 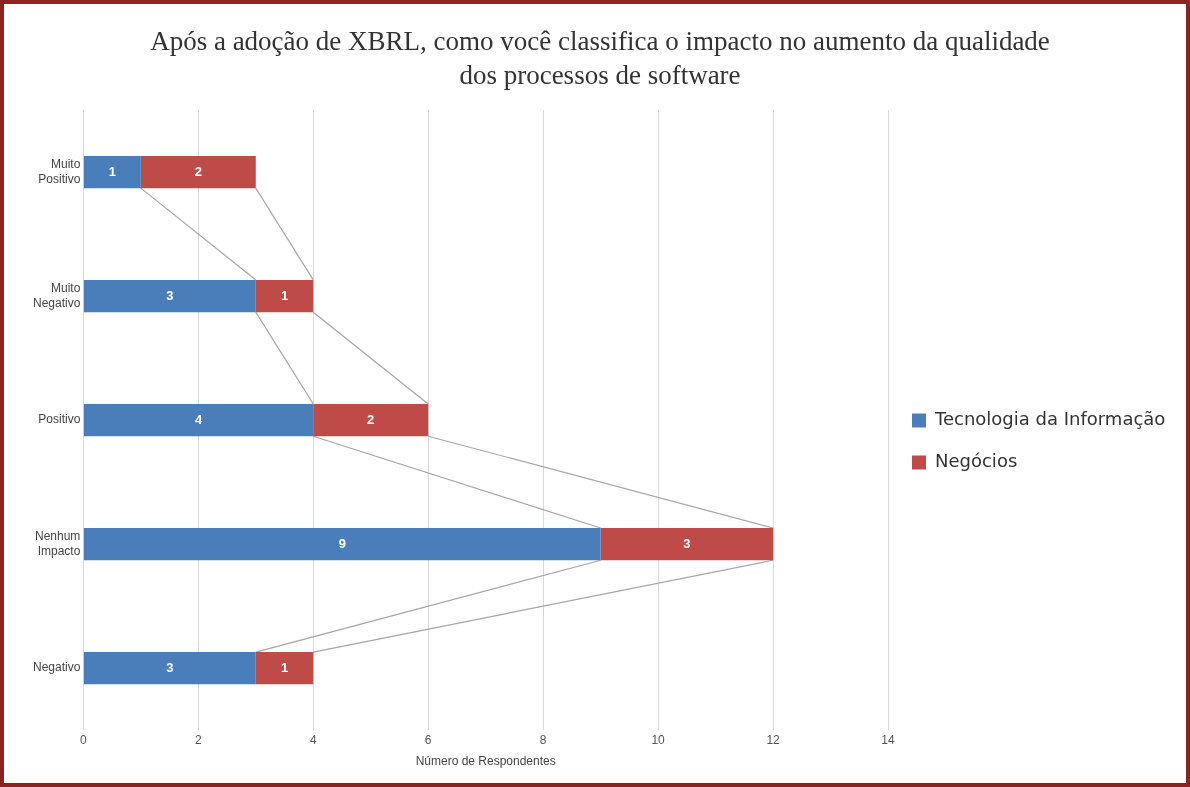 I want to click on legend-label: Tecnologia da Informação, so click(x=1050, y=419).